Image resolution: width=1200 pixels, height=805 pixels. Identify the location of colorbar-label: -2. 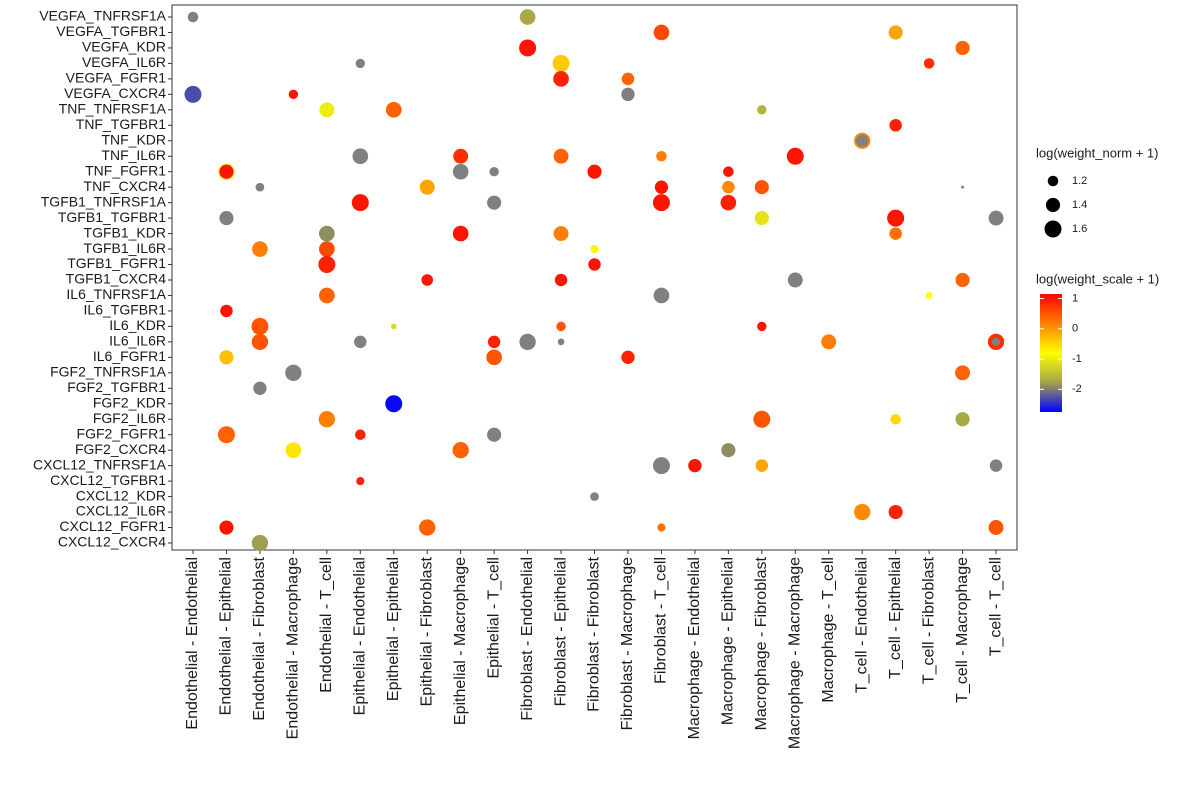
(1077, 389).